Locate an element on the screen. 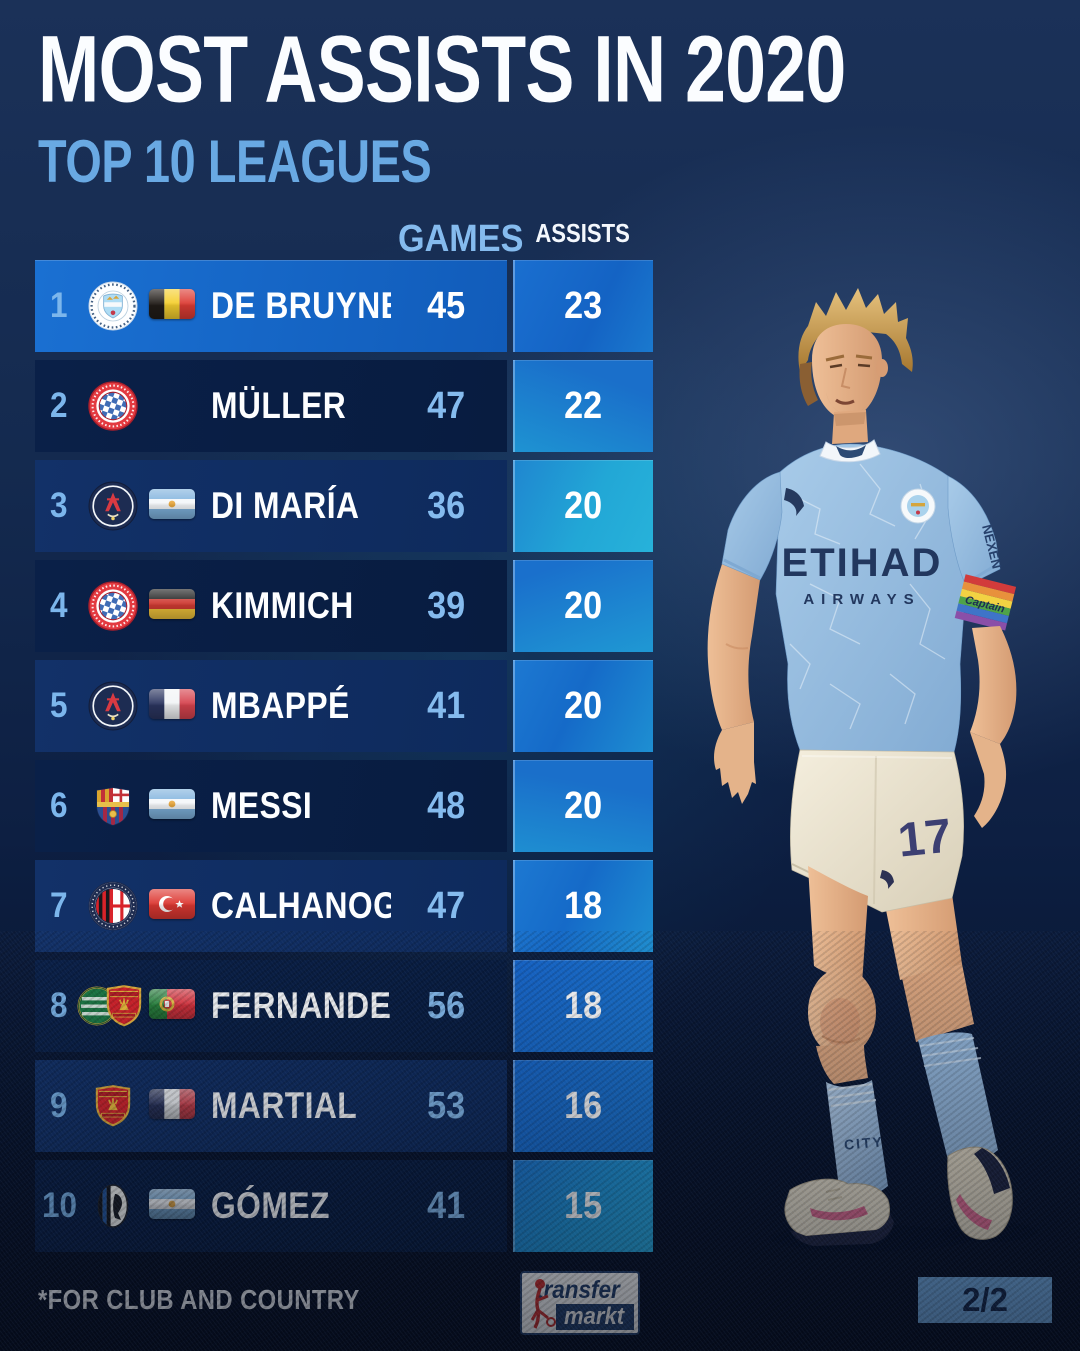 This screenshot has height=1351, width=1080. flag-turkey is located at coordinates (172, 906).